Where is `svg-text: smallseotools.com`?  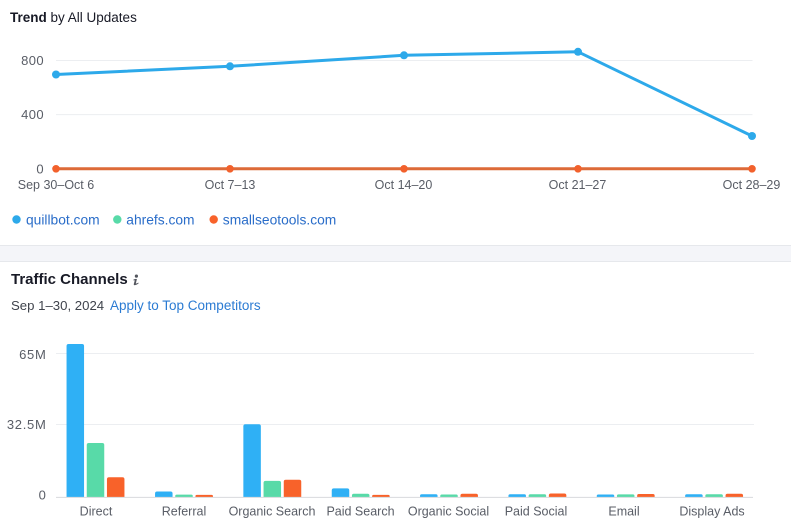
svg-text: smallseotools.com is located at coordinates (279, 219).